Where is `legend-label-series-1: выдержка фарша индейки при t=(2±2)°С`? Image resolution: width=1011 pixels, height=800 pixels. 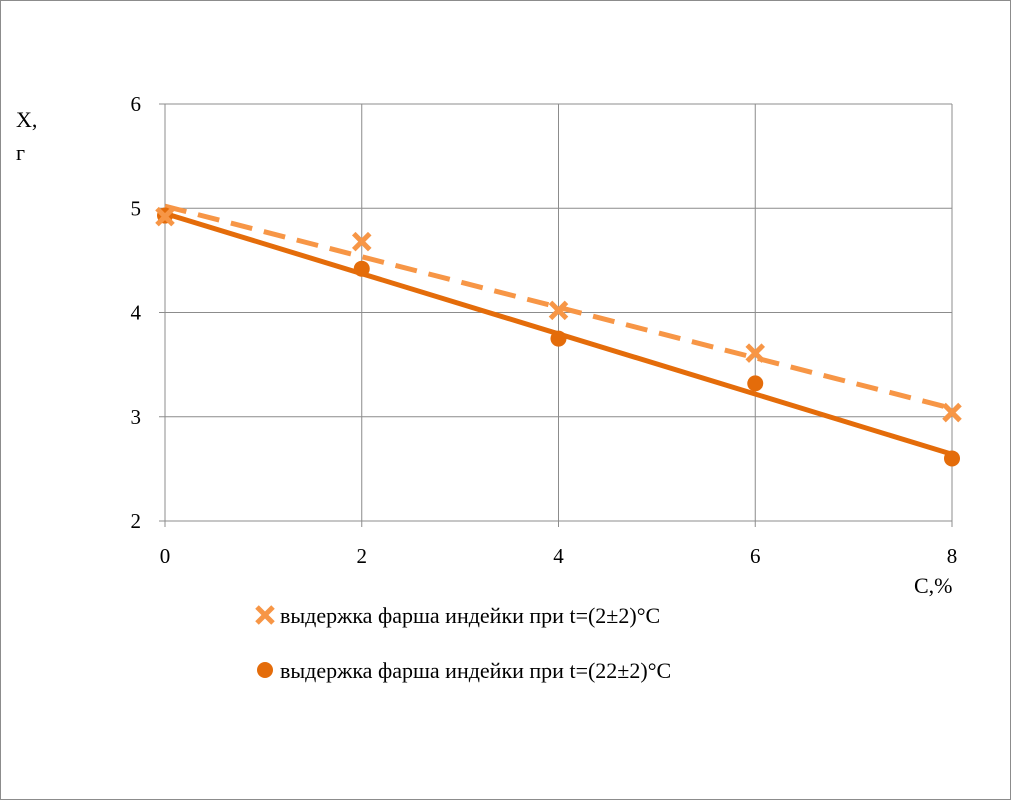 legend-label-series-1: выдержка фарша индейки при t=(2±2)°С is located at coordinates (470, 615).